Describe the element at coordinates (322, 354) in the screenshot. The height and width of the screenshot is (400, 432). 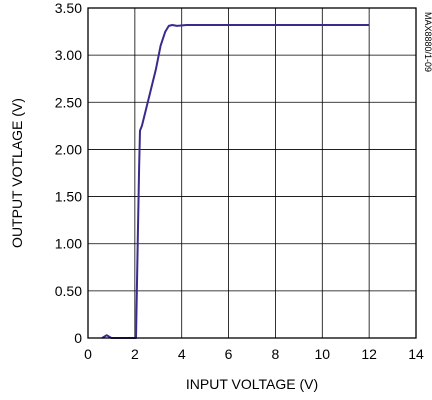
I see `x-tick-label: 10` at that location.